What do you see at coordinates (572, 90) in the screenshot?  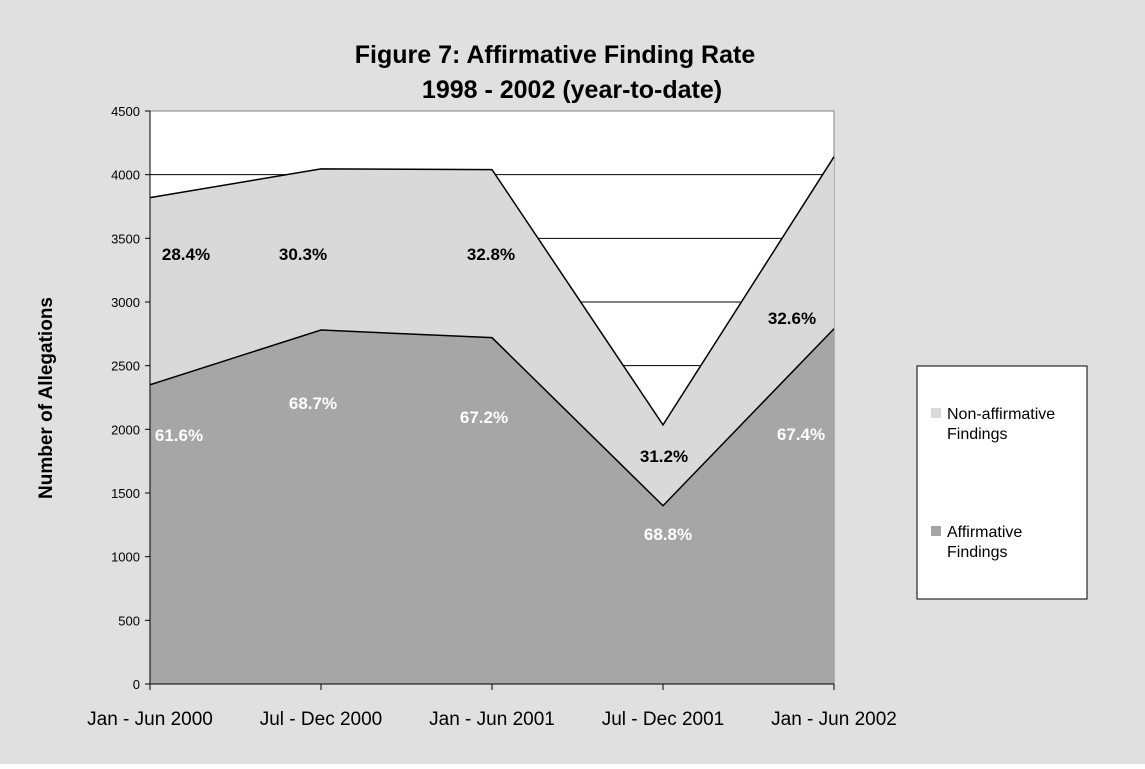 I see `chart-subtitle: 1998 - 2002 (year-to-date)` at bounding box center [572, 90].